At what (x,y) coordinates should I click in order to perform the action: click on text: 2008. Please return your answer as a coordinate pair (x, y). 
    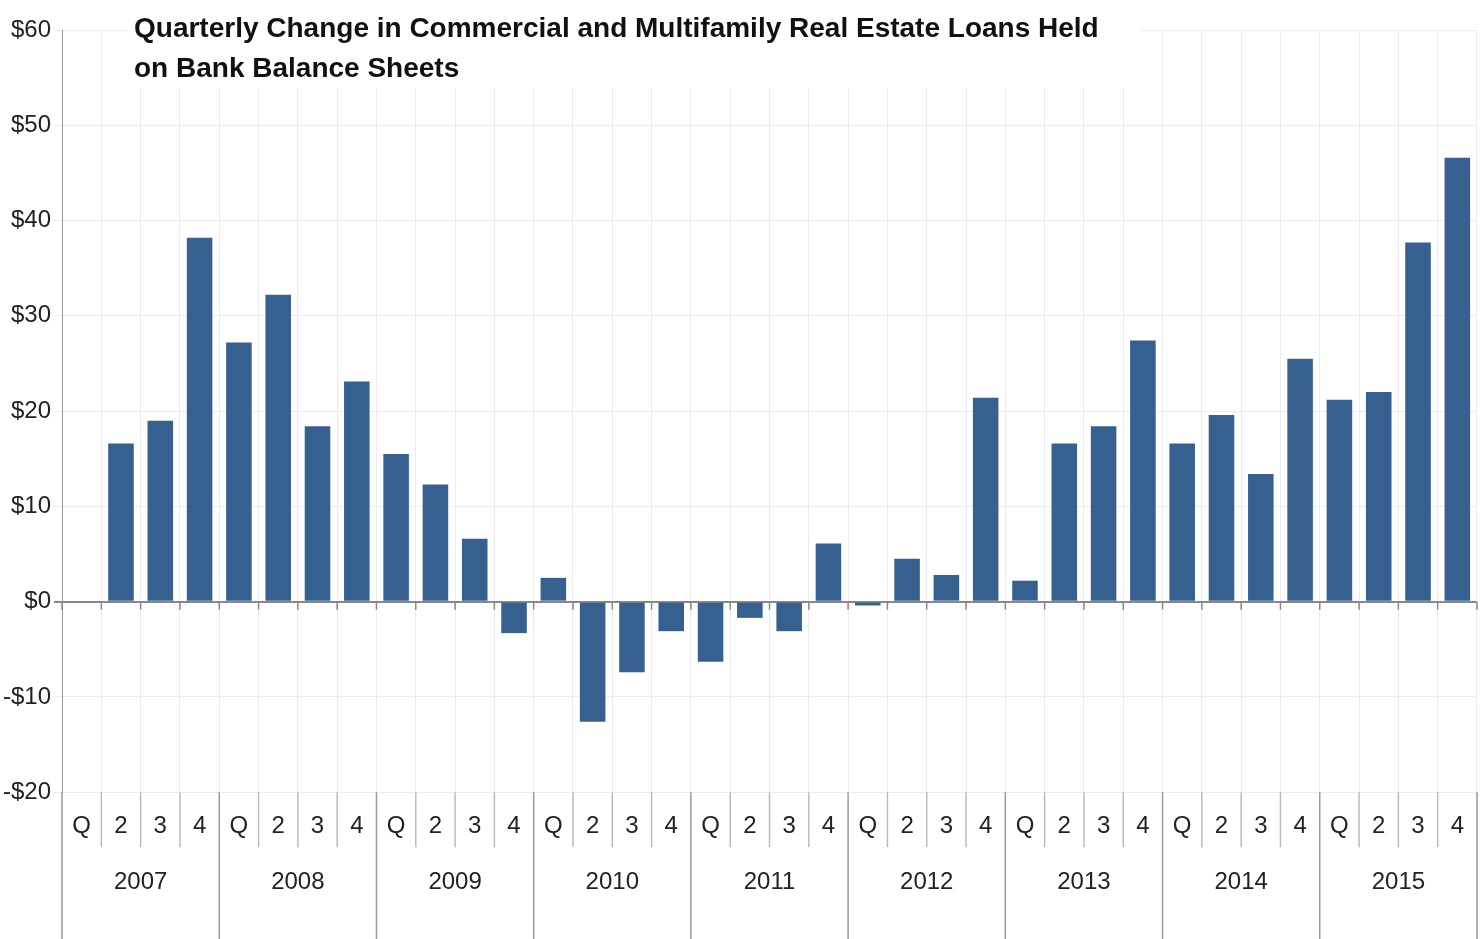
    Looking at the image, I should click on (298, 880).